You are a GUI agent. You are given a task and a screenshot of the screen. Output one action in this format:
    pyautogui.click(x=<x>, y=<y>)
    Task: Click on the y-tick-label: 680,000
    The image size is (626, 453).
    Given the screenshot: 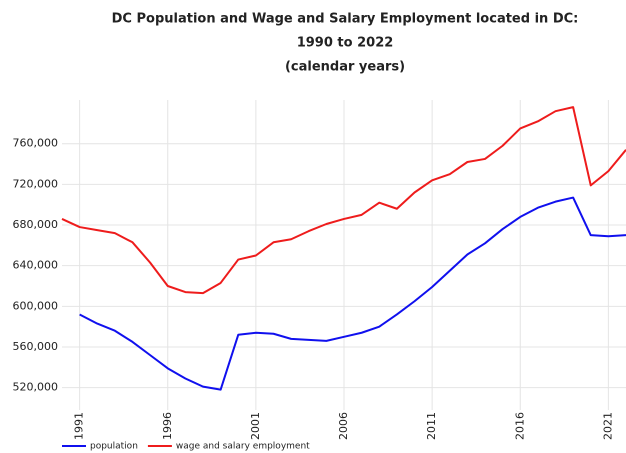 What is the action you would take?
    pyautogui.click(x=36, y=224)
    